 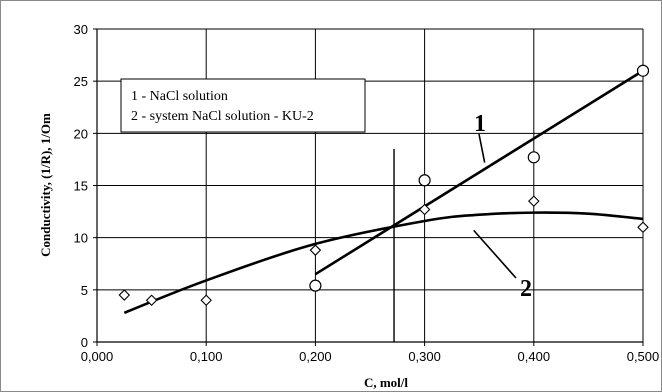 What do you see at coordinates (526, 289) in the screenshot?
I see `curve-label-2: 2` at bounding box center [526, 289].